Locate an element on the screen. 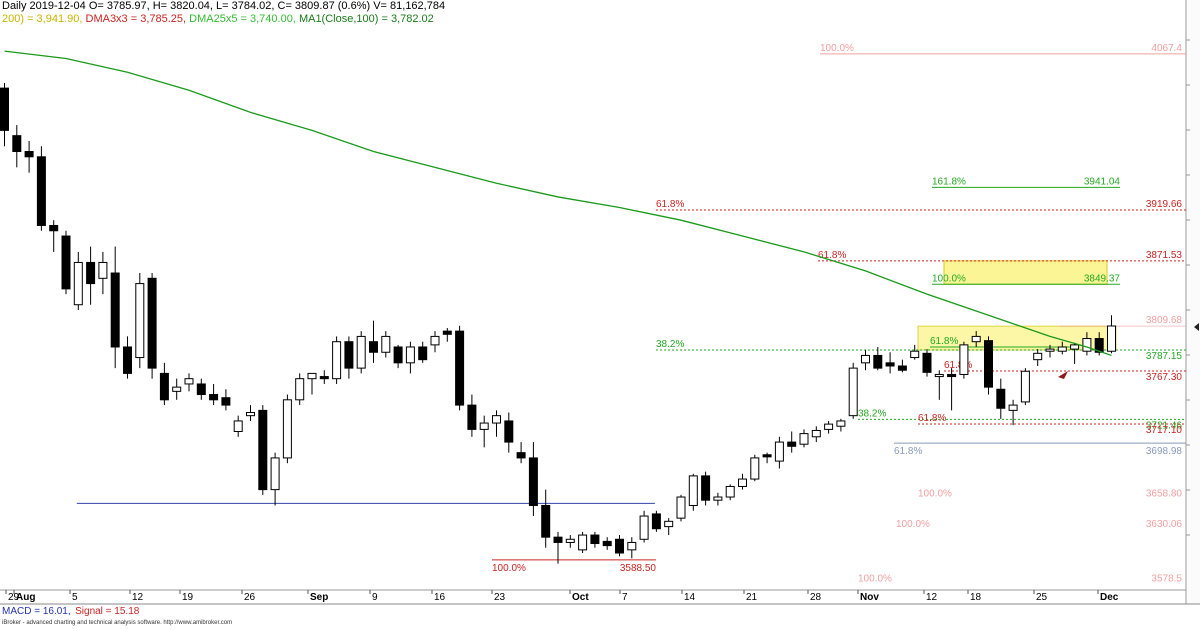 The image size is (1200, 630). x-tick-label: Oct is located at coordinates (580, 597).